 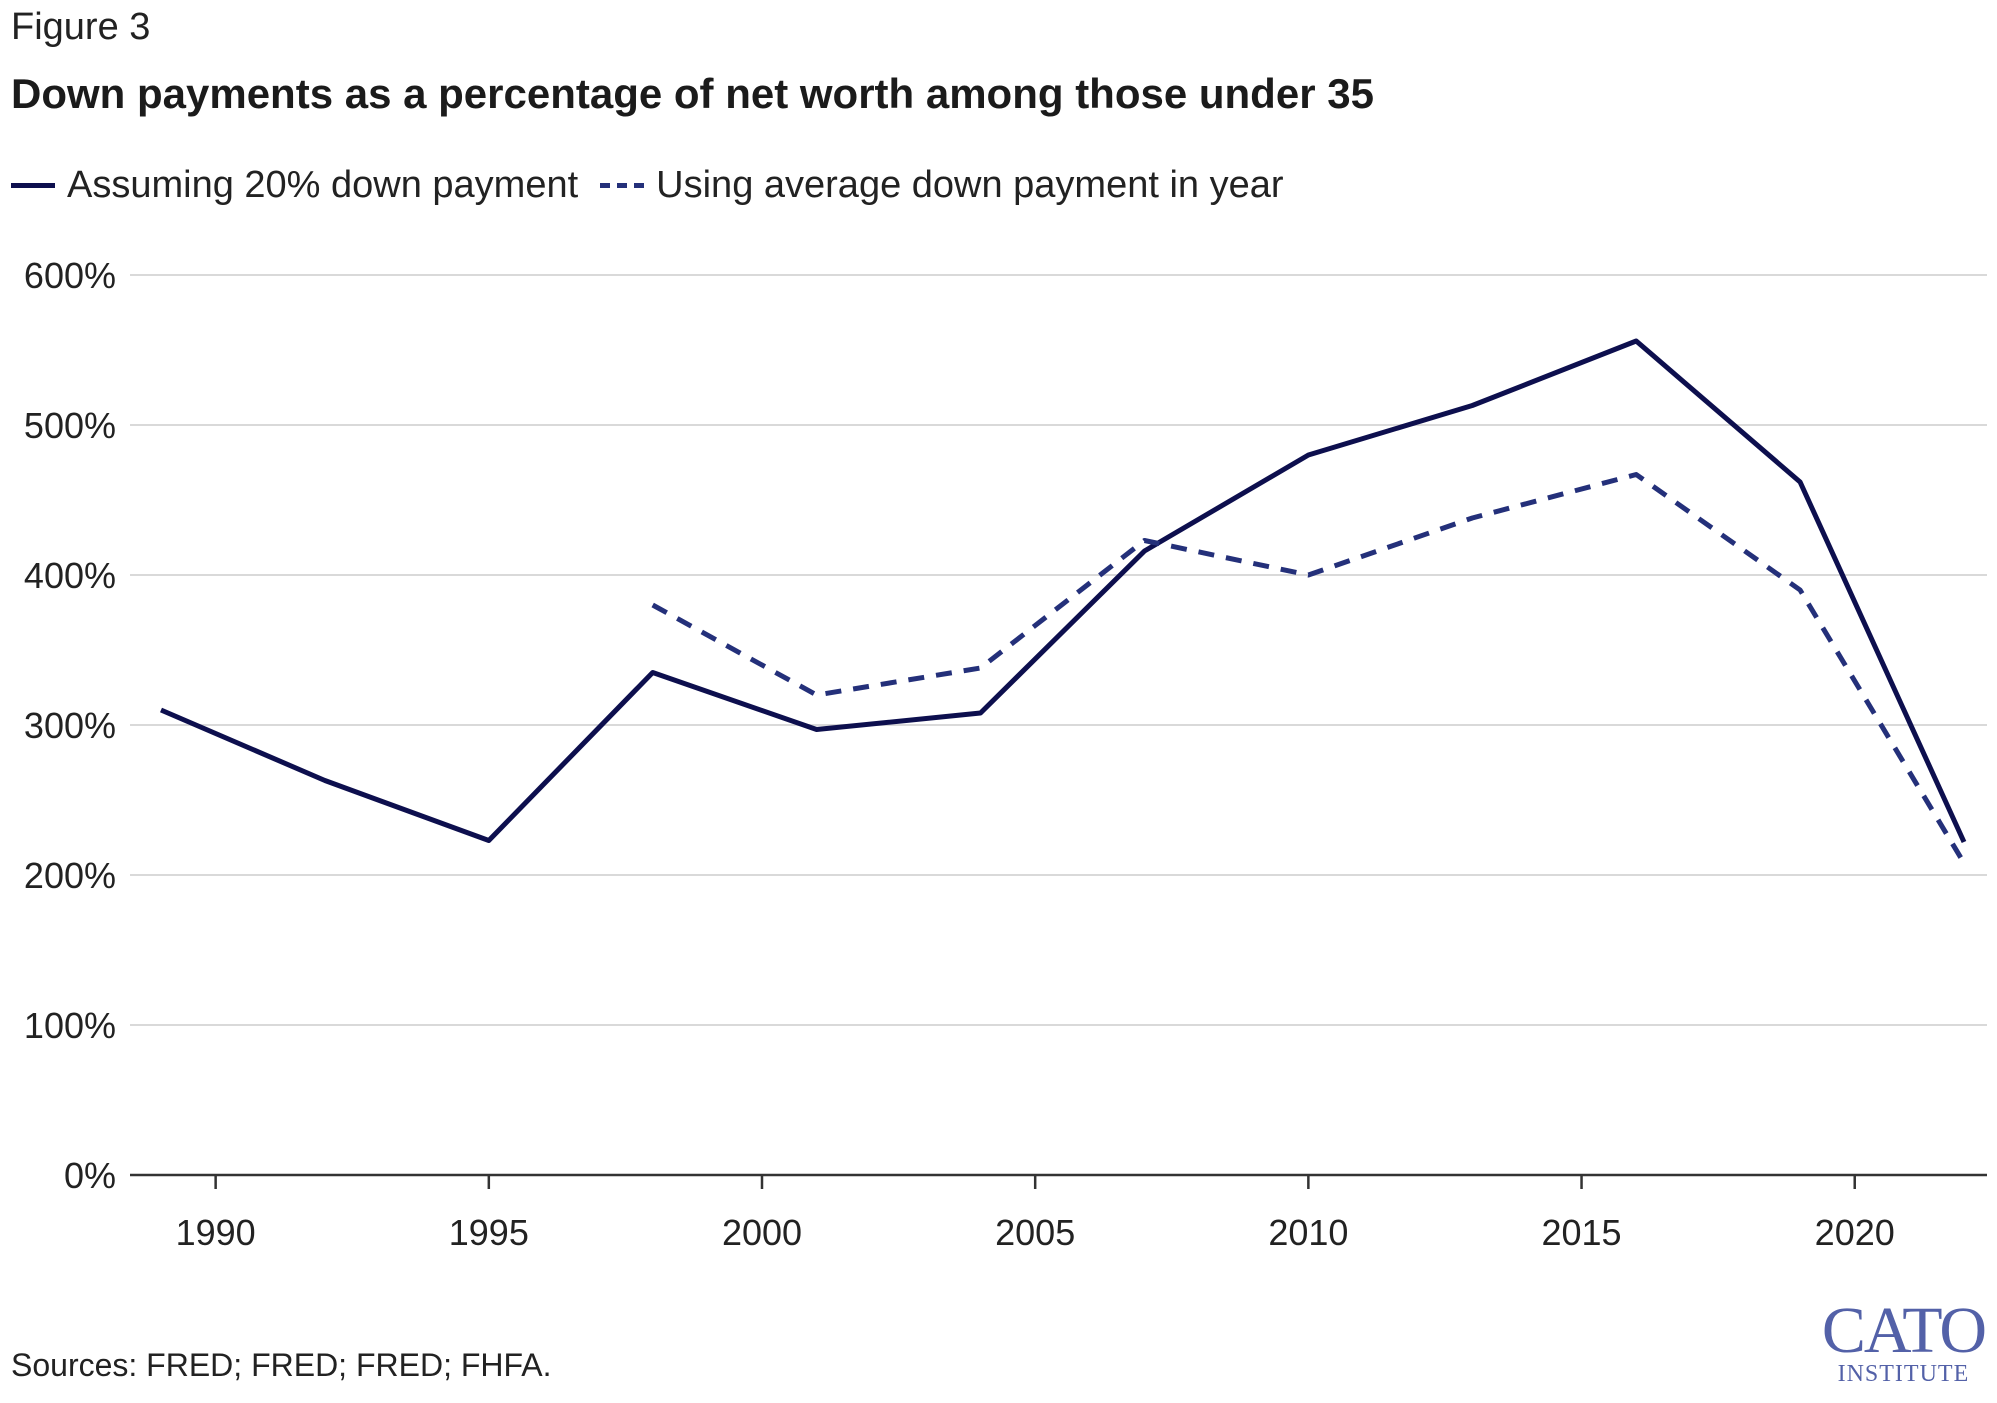 I want to click on legend-item-series-2: Using average down payment in year, so click(x=942, y=185).